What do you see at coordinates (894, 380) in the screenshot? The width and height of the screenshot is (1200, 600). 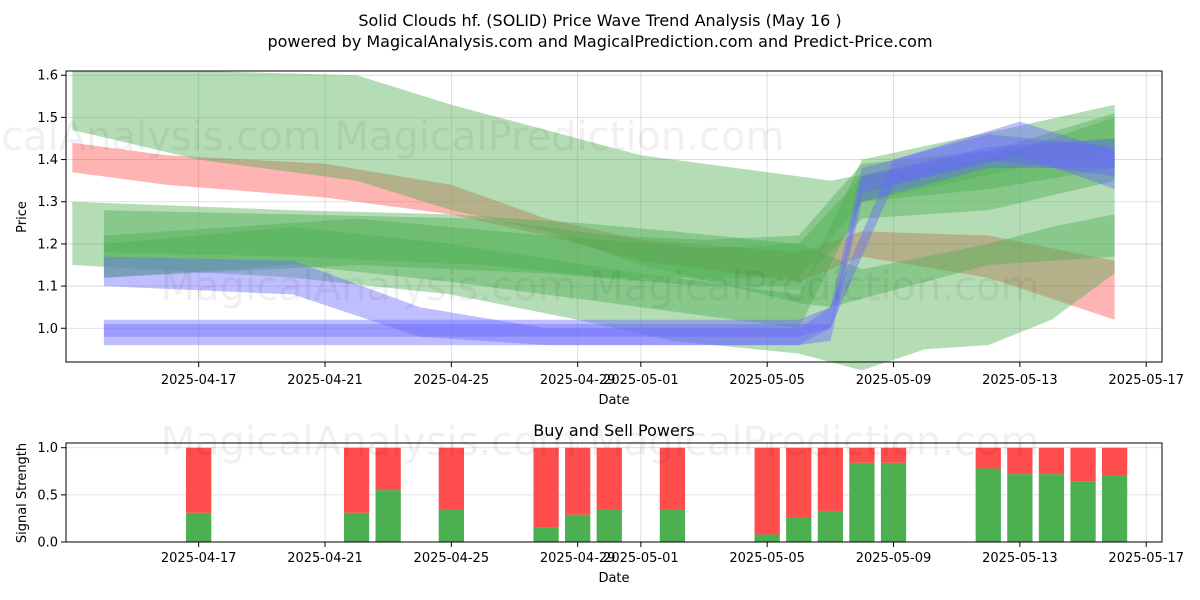 I see `price-x-tick-label: 2025-05-09` at bounding box center [894, 380].